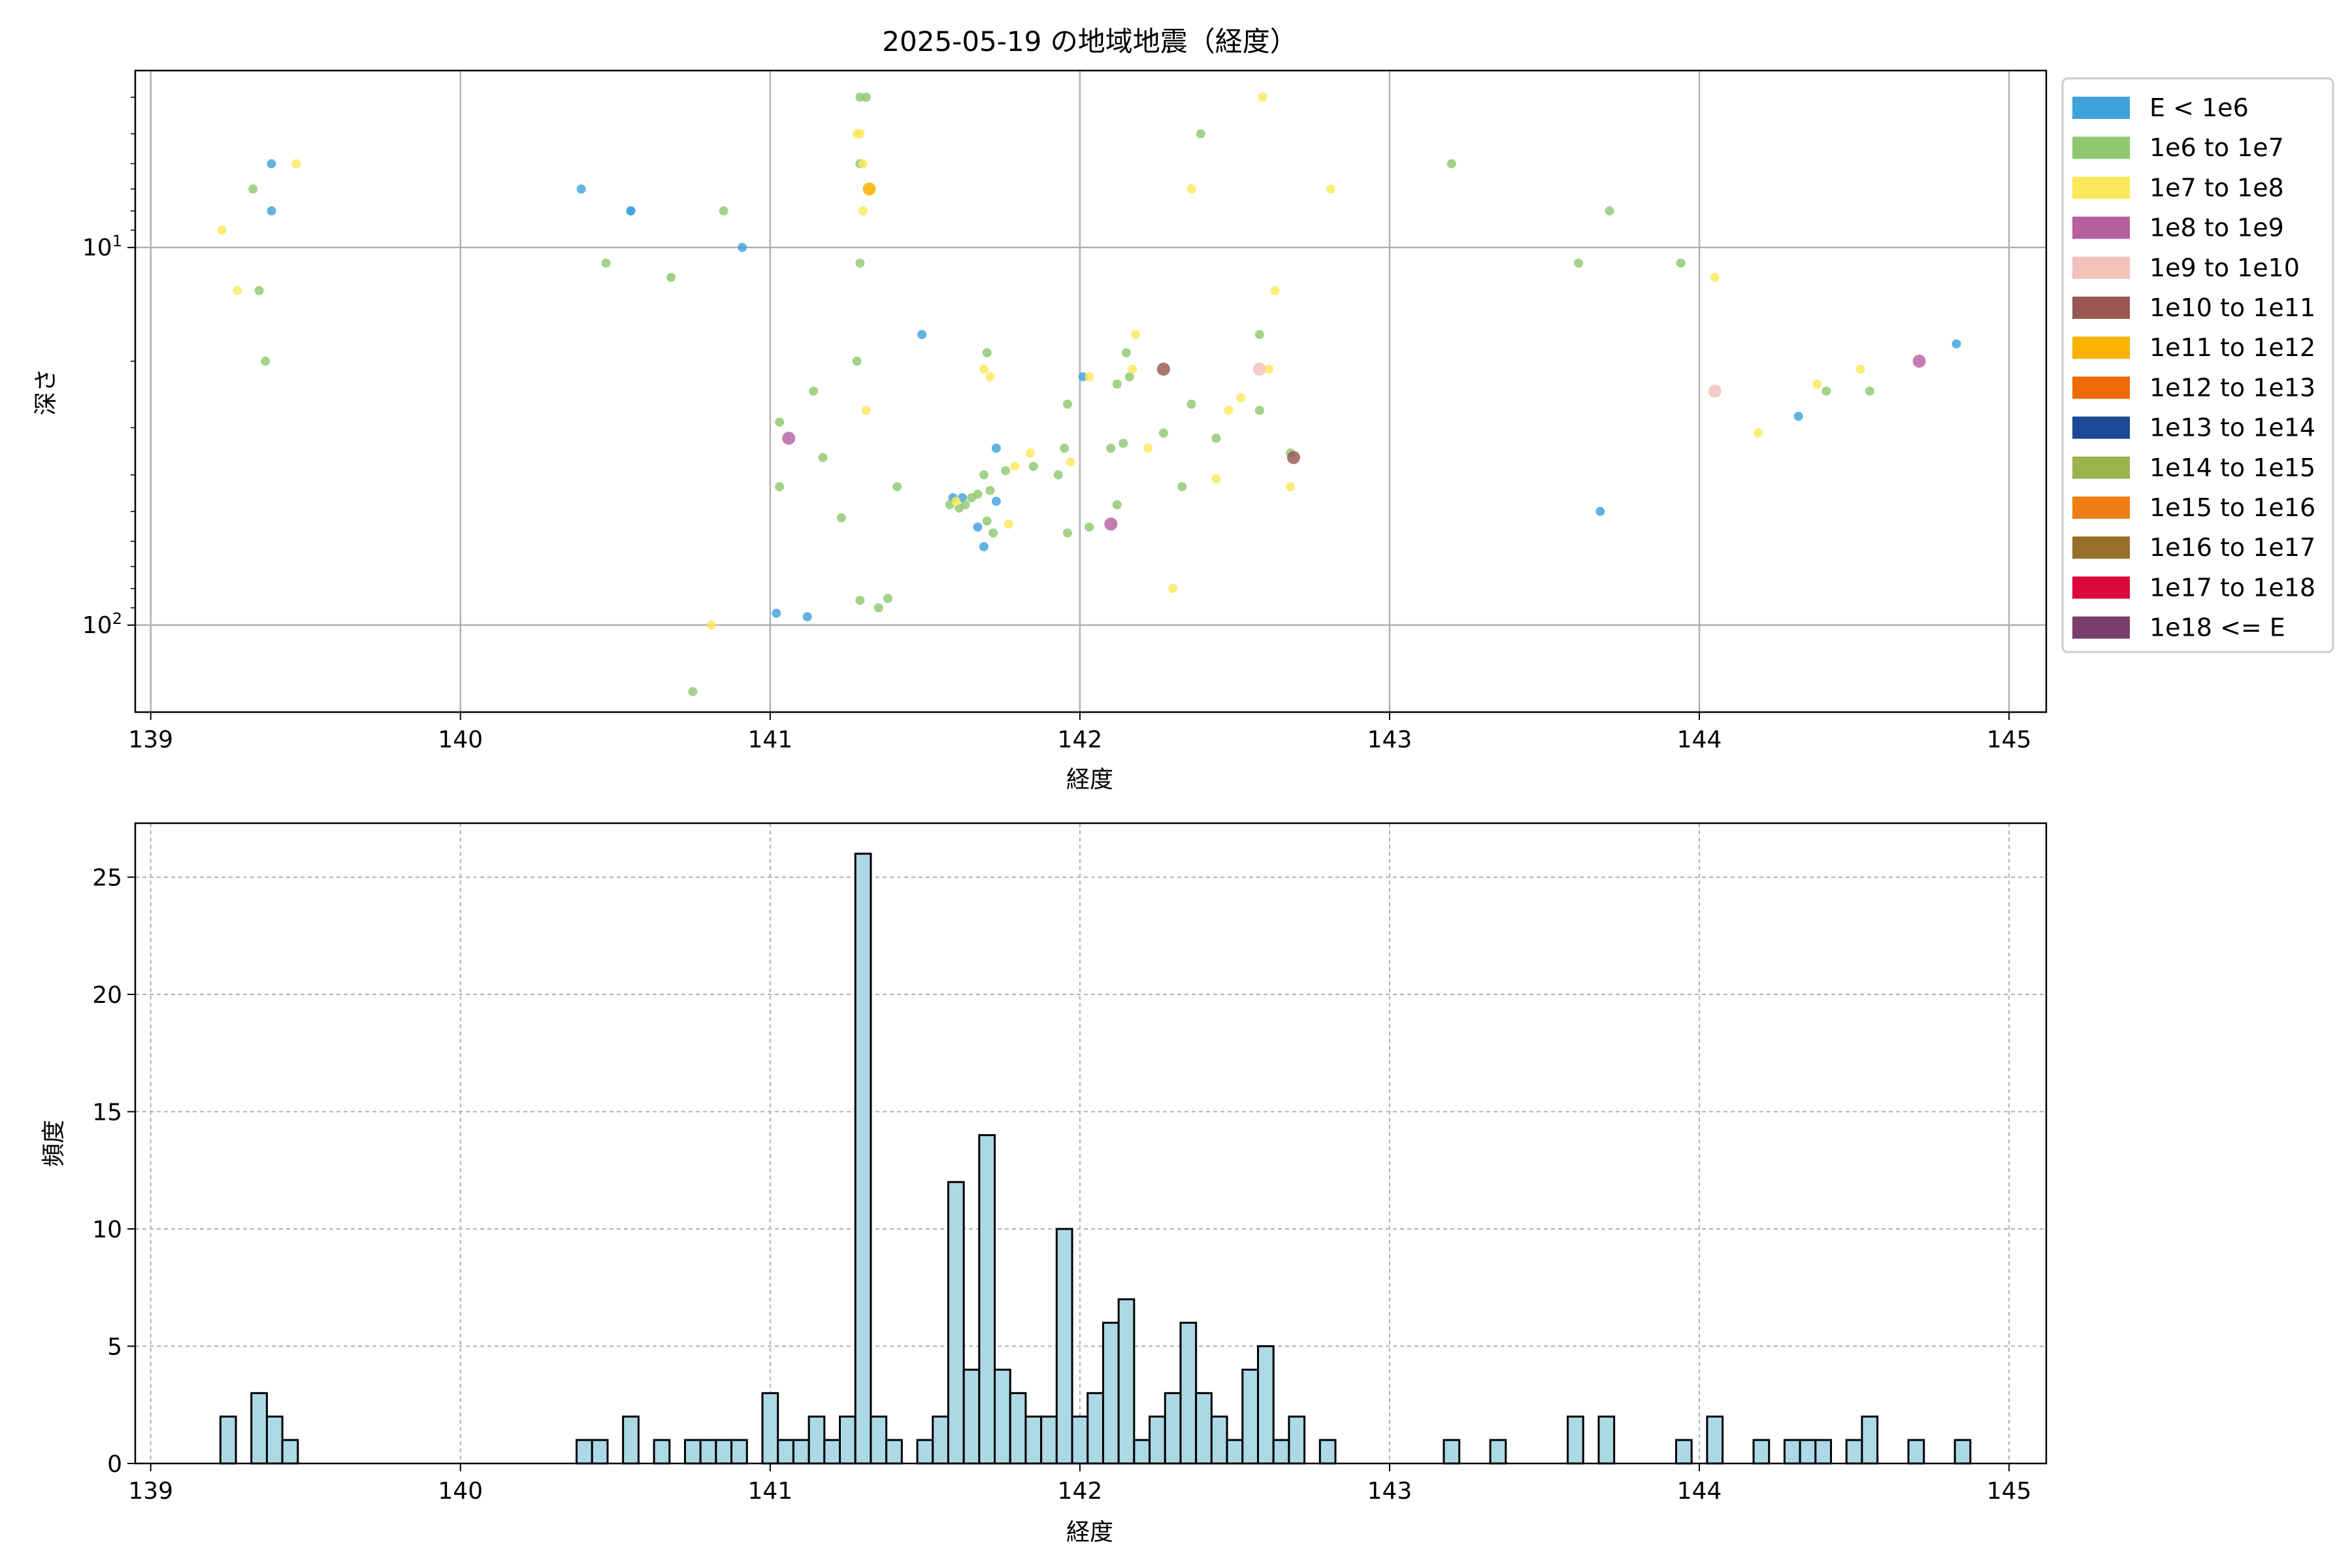 This screenshot has height=1568, width=2352. I want to click on scatter-x-tick-label: 140, so click(460, 740).